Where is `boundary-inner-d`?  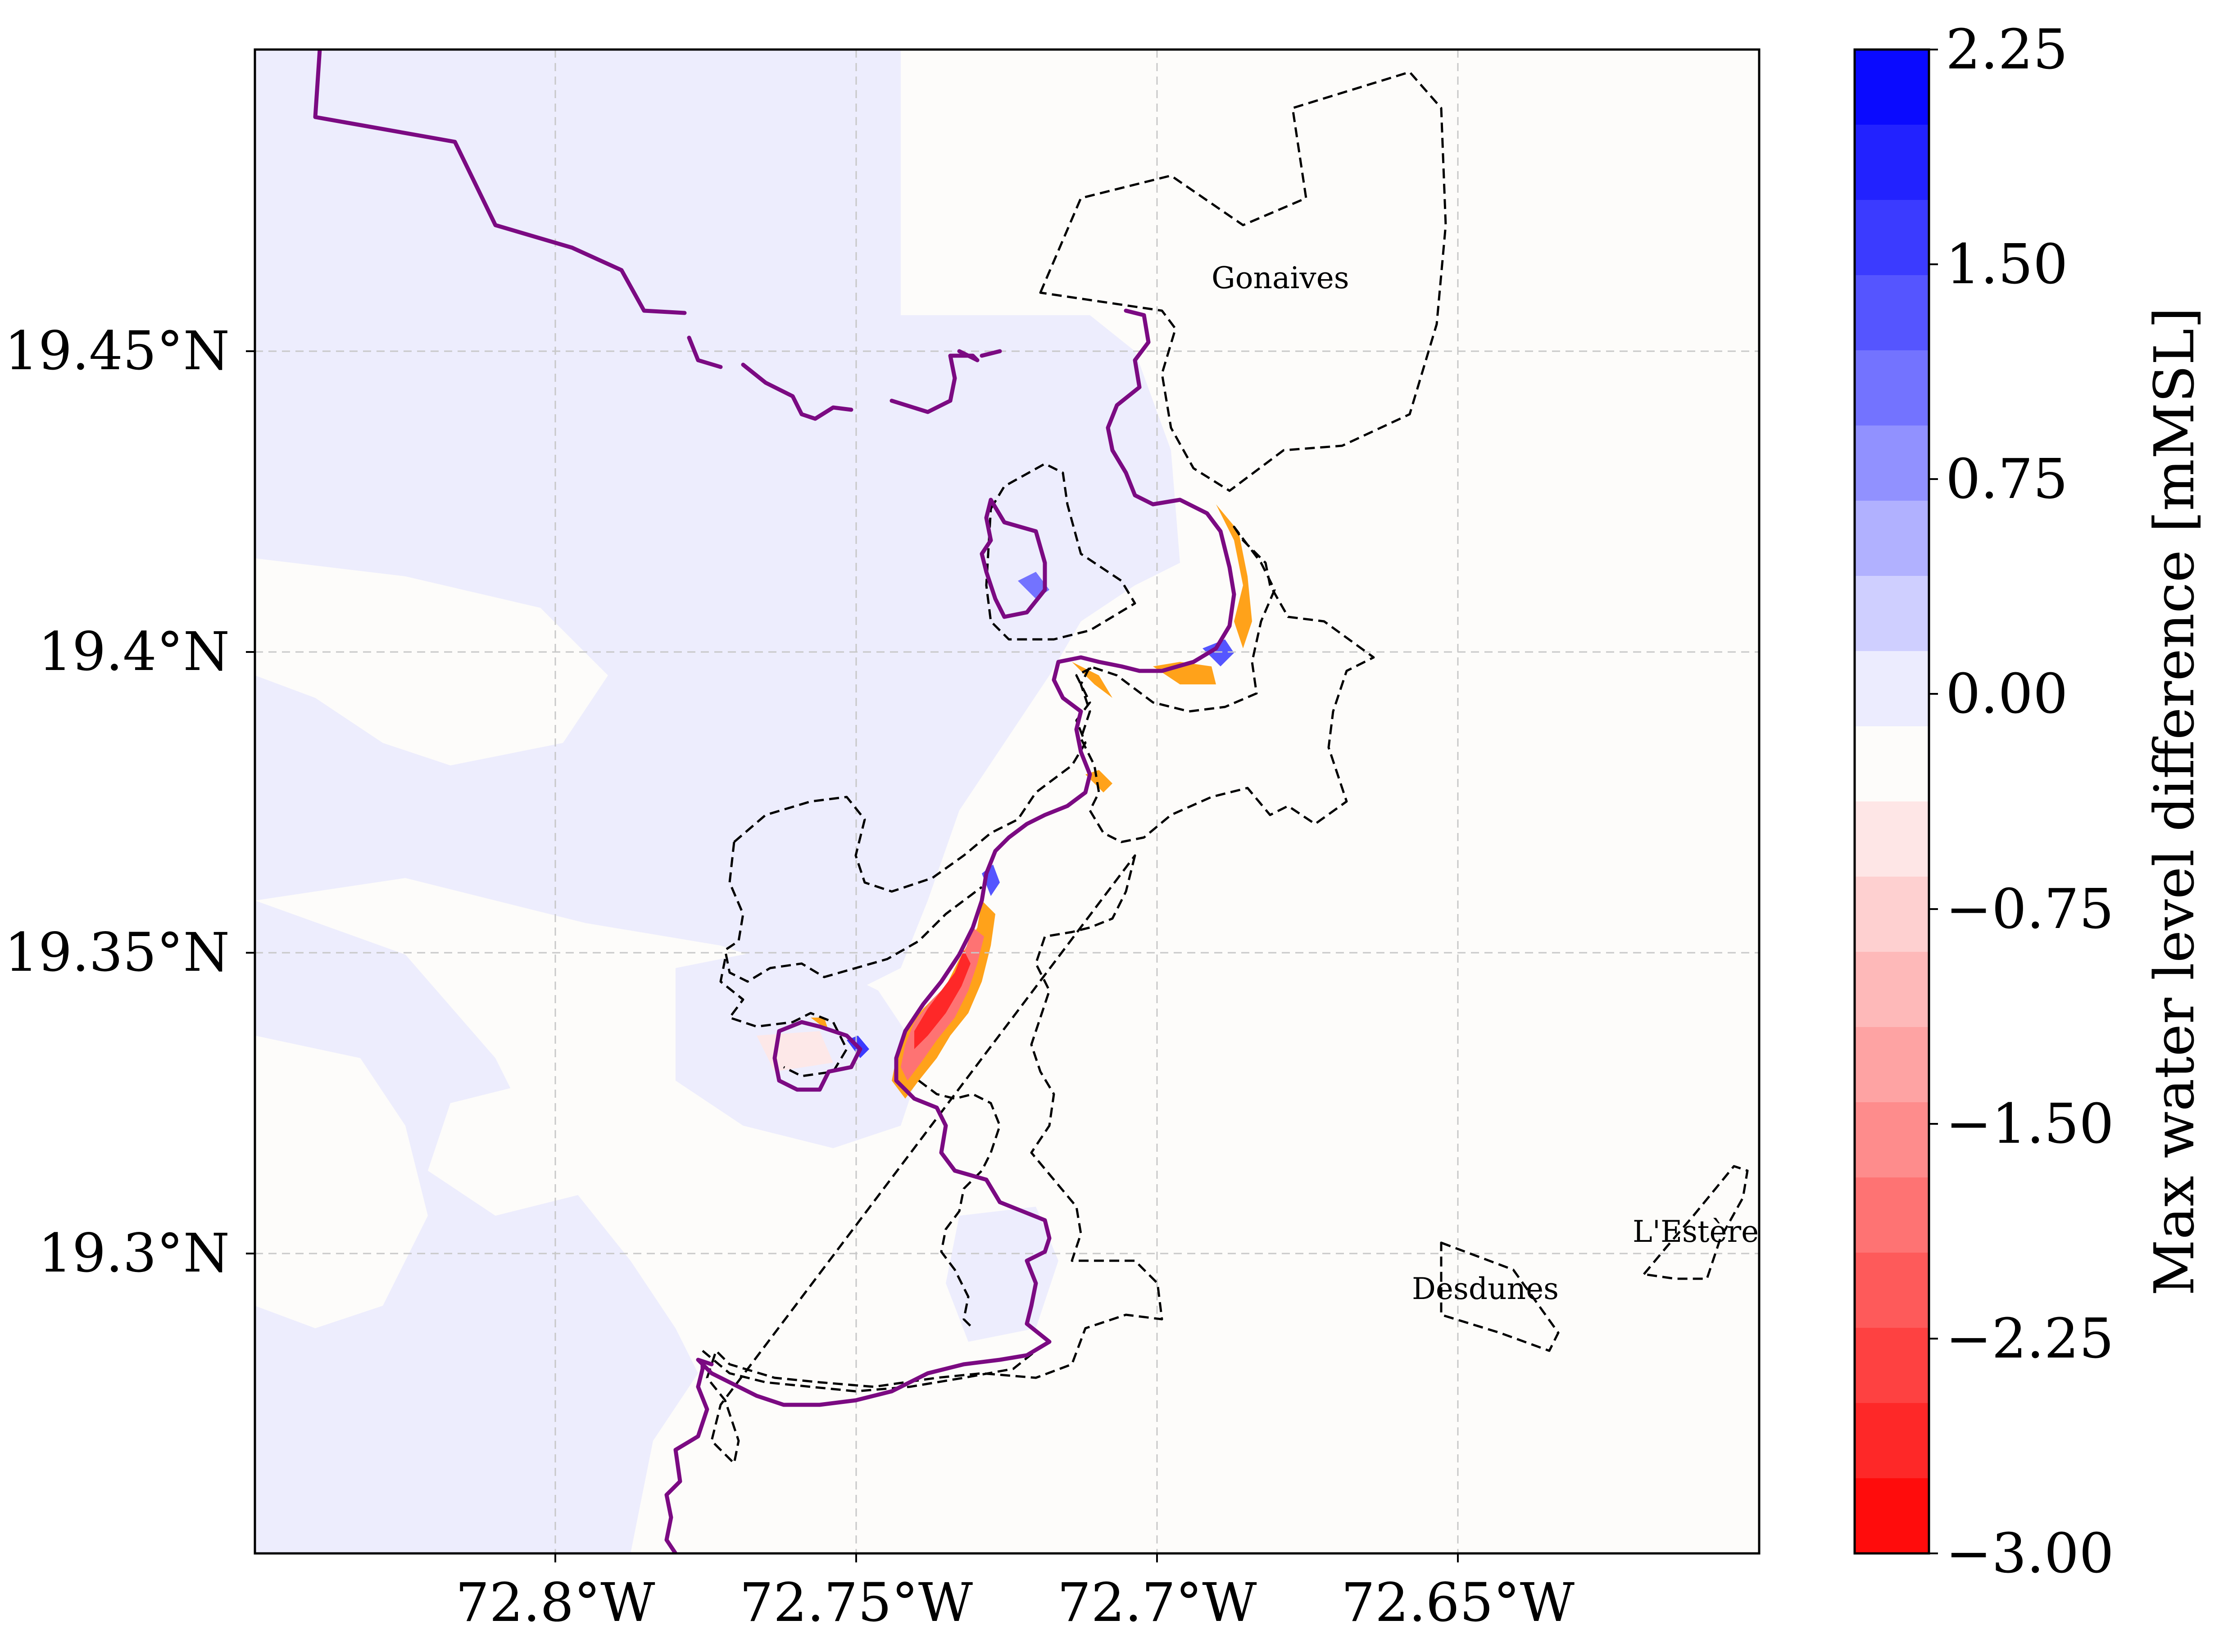
boundary-inner-d is located at coordinates (914, 779).